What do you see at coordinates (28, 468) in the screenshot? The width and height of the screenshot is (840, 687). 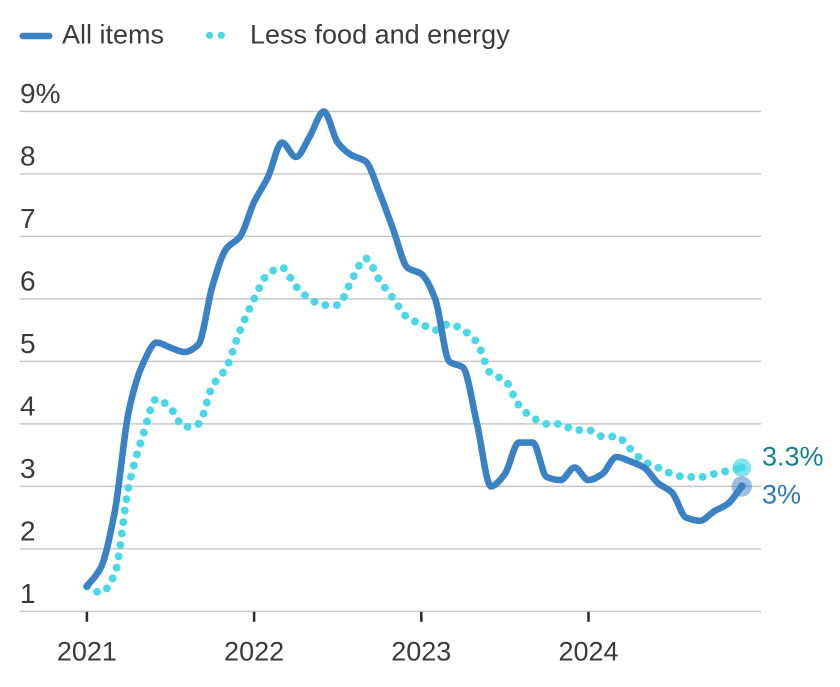 I see `svg-text: 3` at bounding box center [28, 468].